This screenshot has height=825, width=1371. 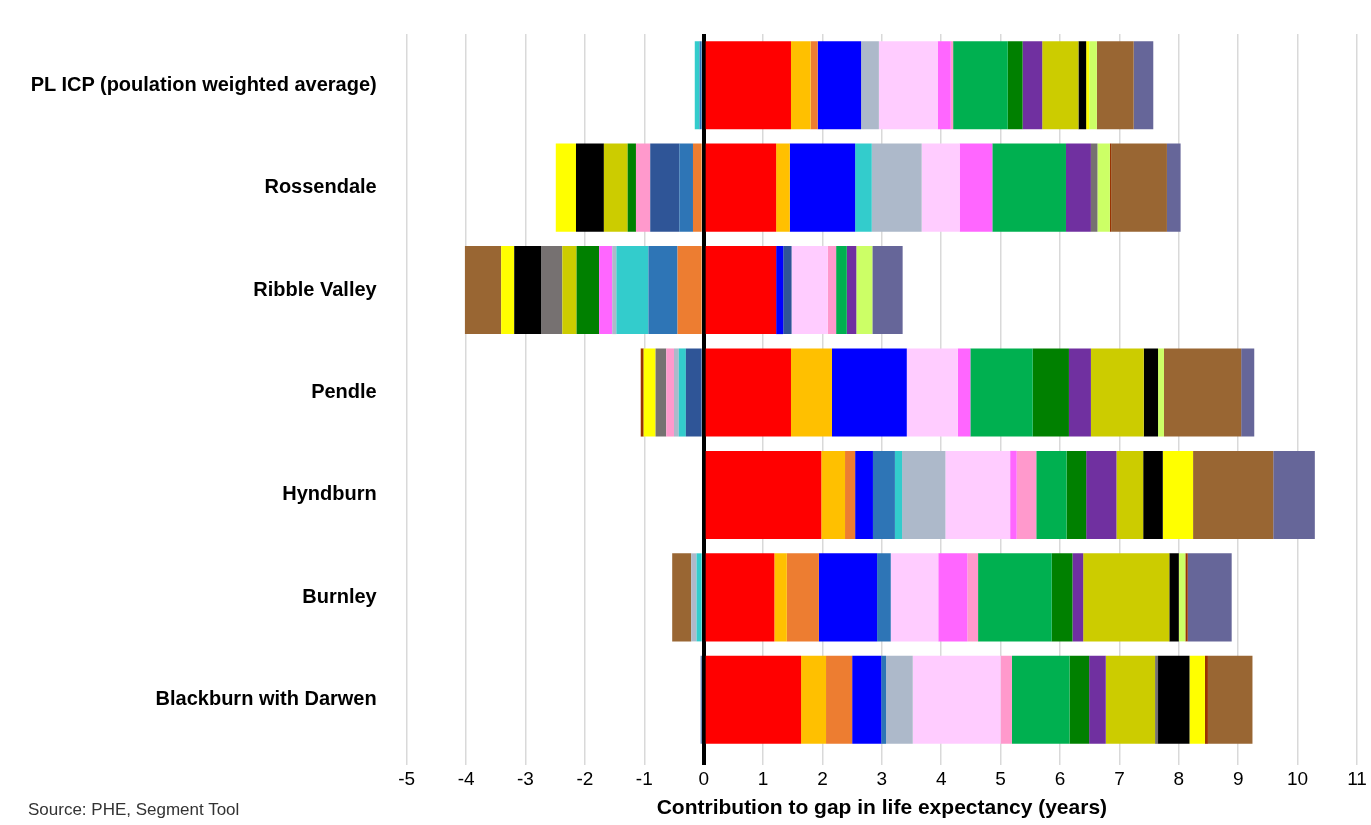 I want to click on x-tick-label: 6, so click(x=1060, y=778).